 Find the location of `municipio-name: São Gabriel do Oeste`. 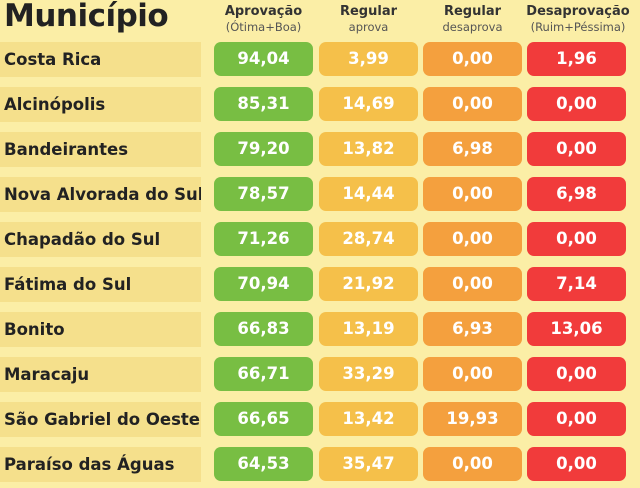

municipio-name: São Gabriel do Oeste is located at coordinates (100, 419).